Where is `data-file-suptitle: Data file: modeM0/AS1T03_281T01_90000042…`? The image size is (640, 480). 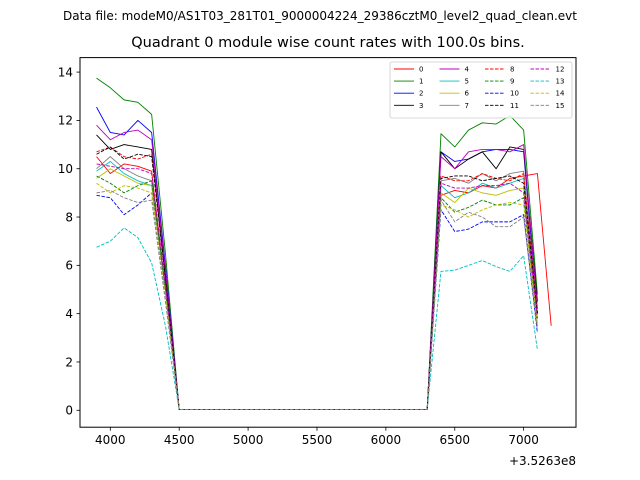
data-file-suptitle: Data file: modeM0/AS1T03_281T01_90000042… is located at coordinates (320, 16).